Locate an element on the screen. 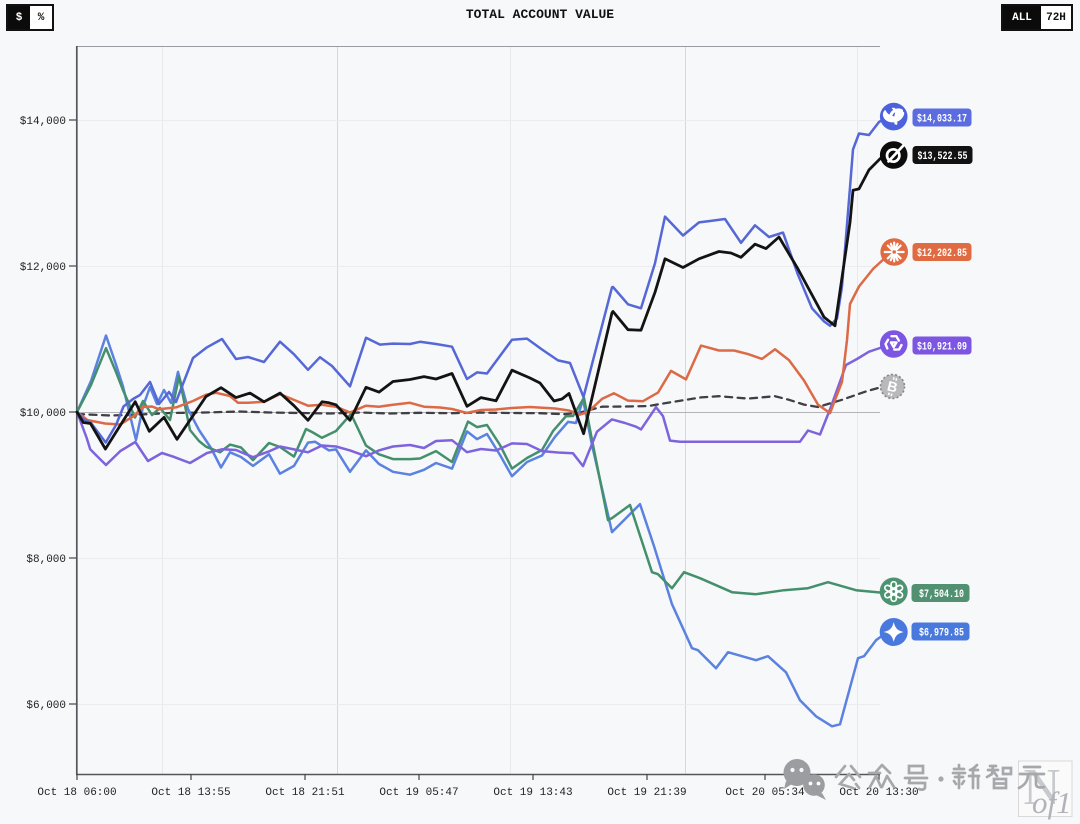 This screenshot has height=824, width=1080. svg-text: $10,921.09 is located at coordinates (942, 348).